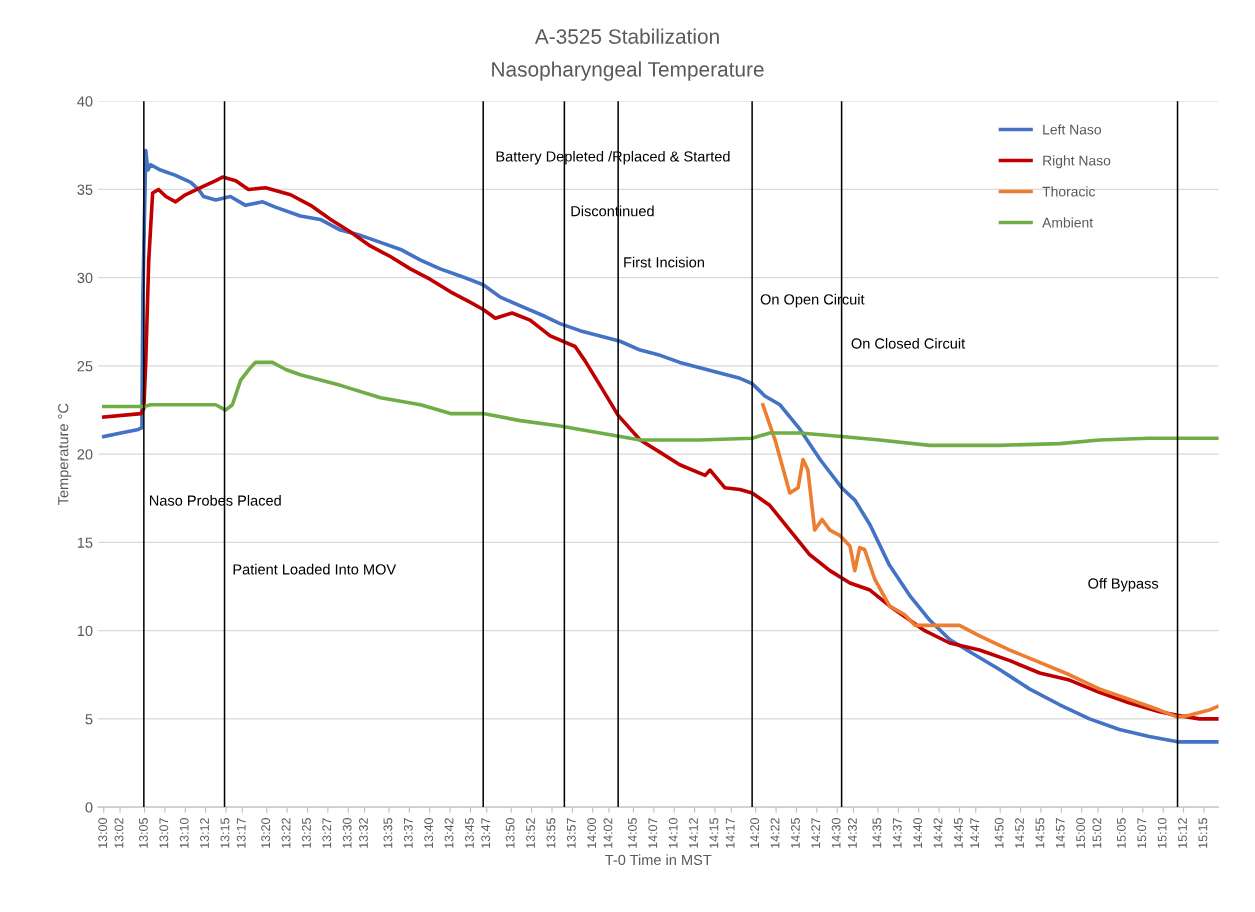 The height and width of the screenshot is (912, 1255). I want to click on y-tick-label: 30, so click(85, 278).